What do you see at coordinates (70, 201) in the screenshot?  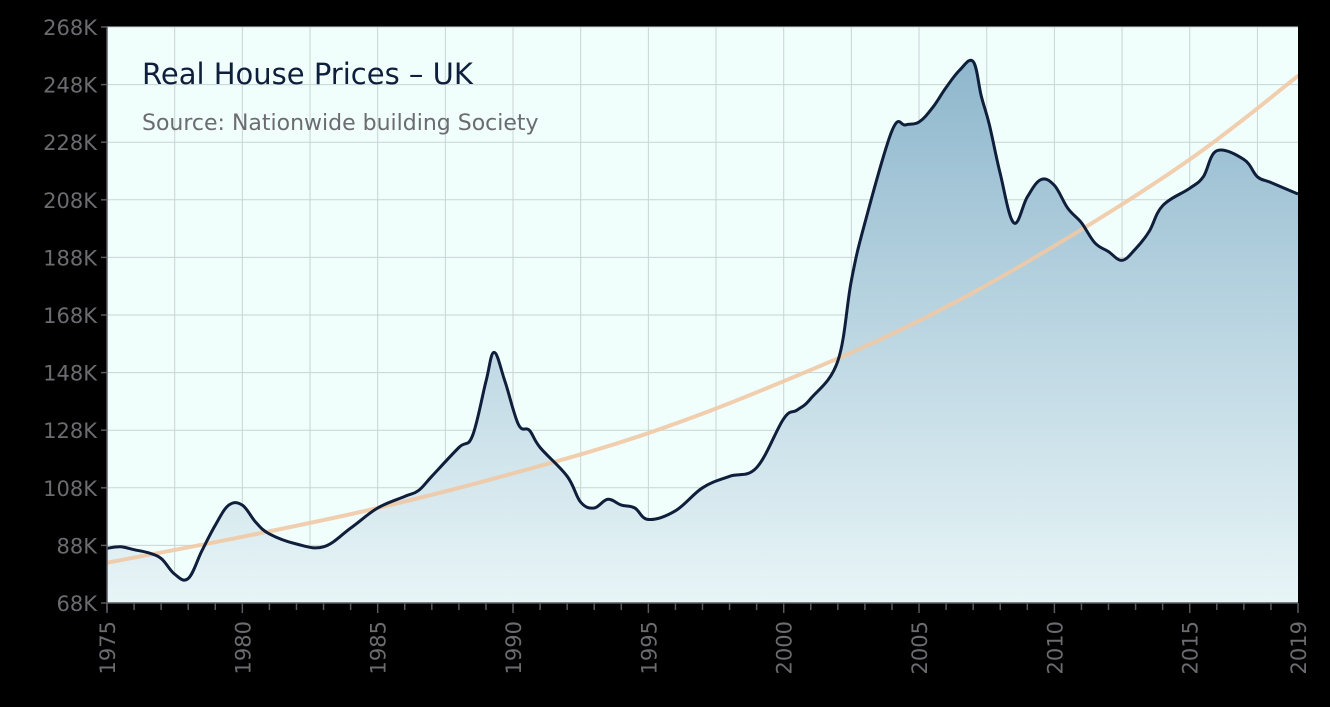 I see `y-tick-label: 208K` at bounding box center [70, 201].